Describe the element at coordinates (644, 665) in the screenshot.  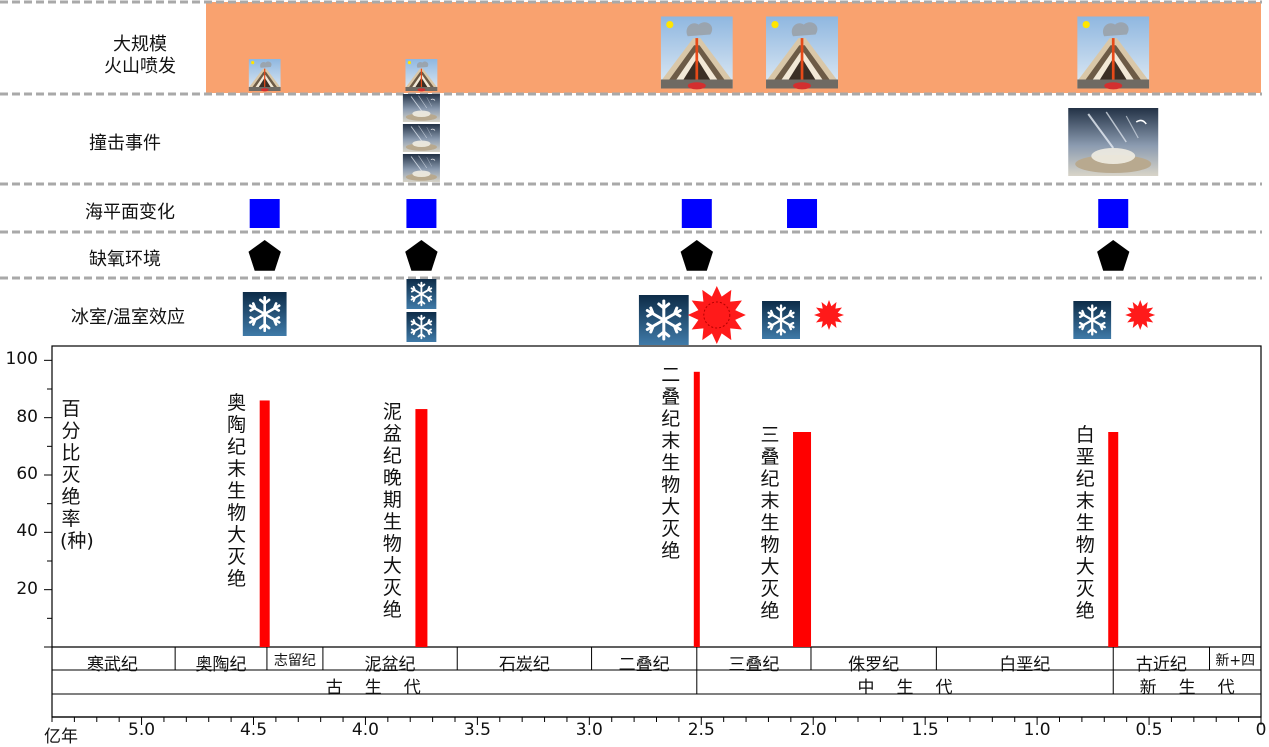
I see `period-label: 二叠纪` at that location.